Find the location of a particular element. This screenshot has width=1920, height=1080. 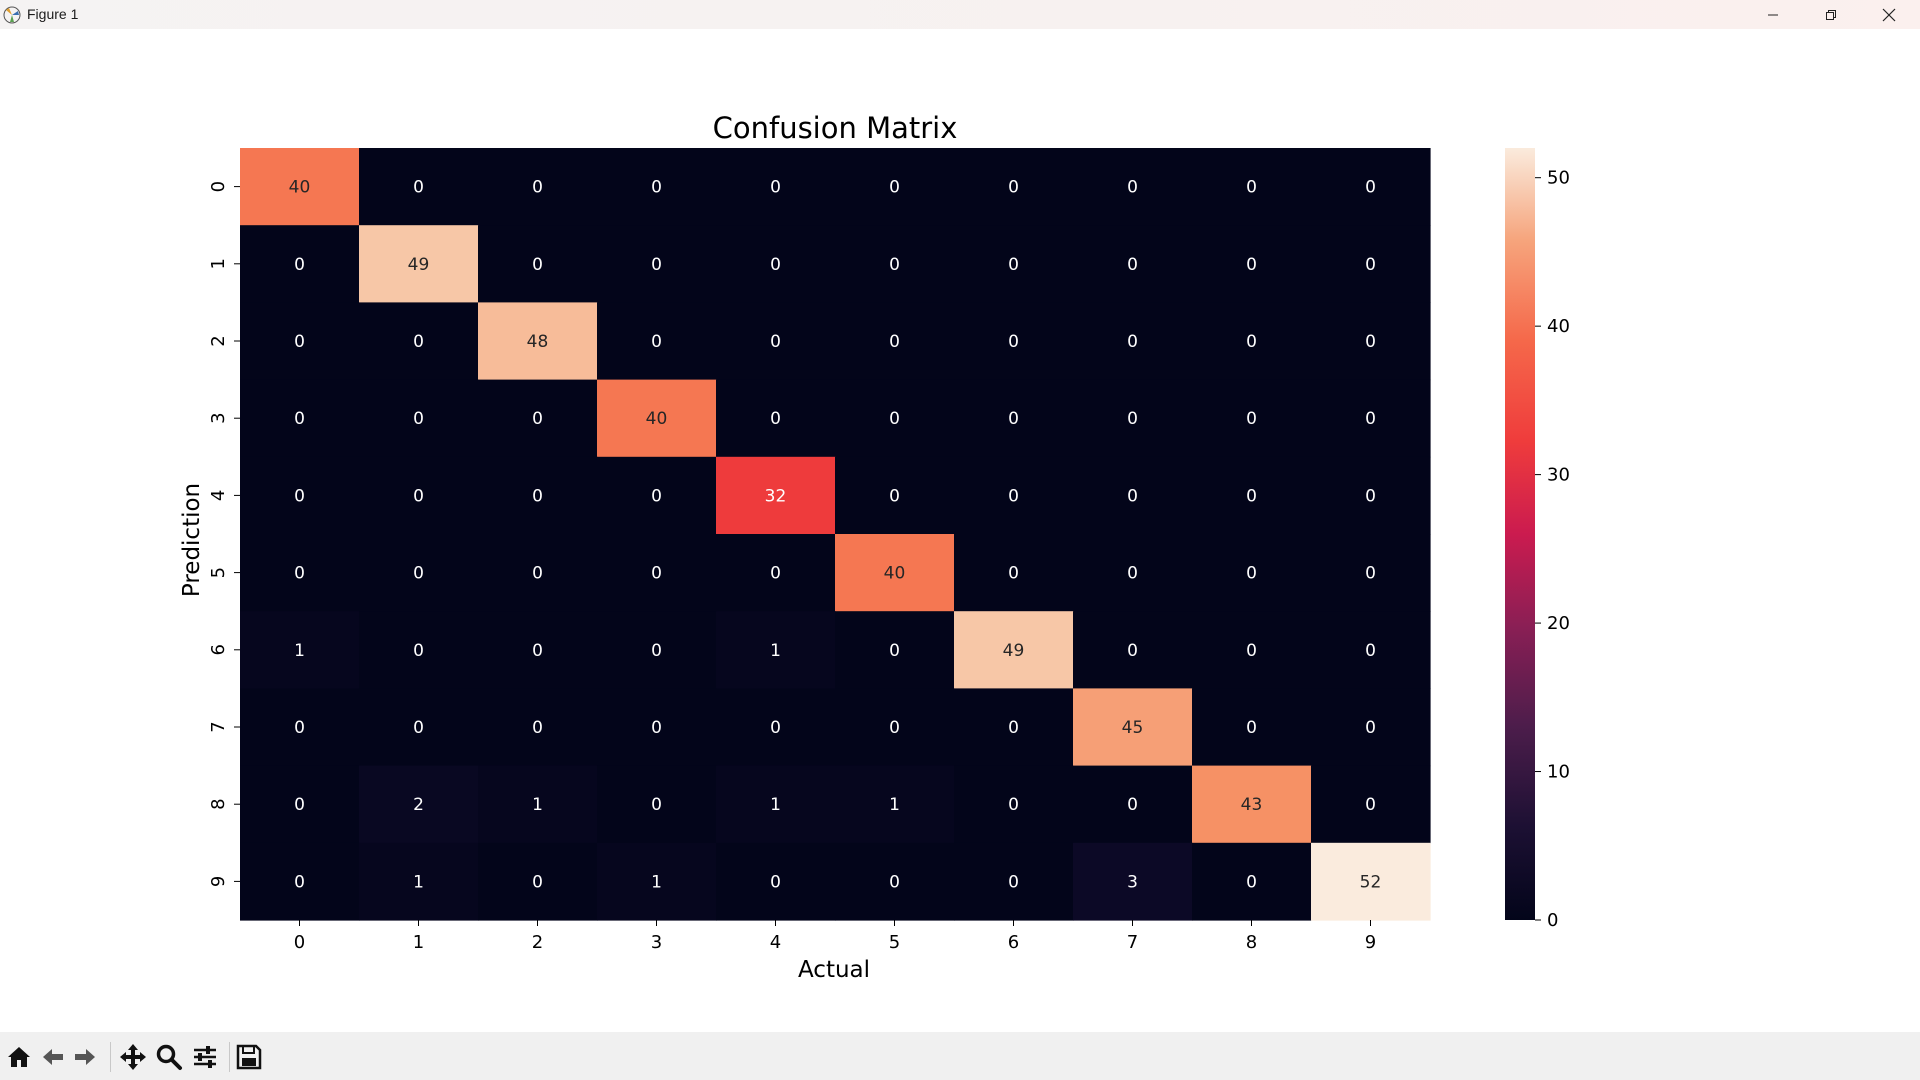

save-icon is located at coordinates (249, 1057).